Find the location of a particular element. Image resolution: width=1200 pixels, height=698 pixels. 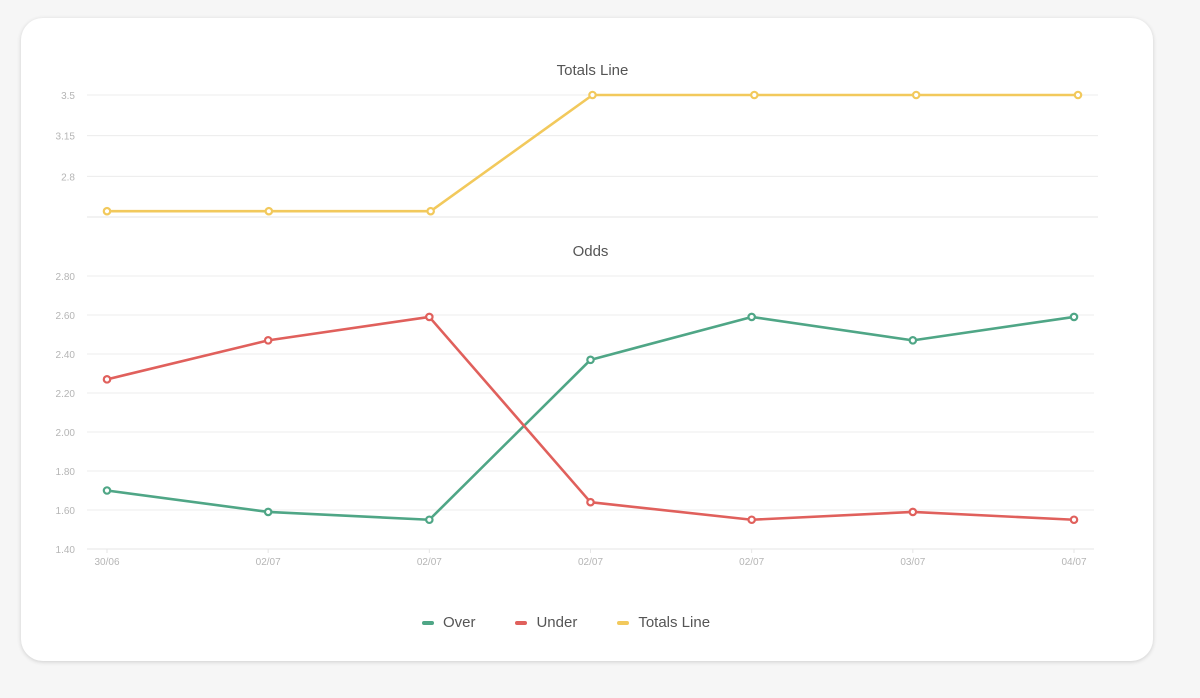

y-tick-label: 2.20 is located at coordinates (66, 394).